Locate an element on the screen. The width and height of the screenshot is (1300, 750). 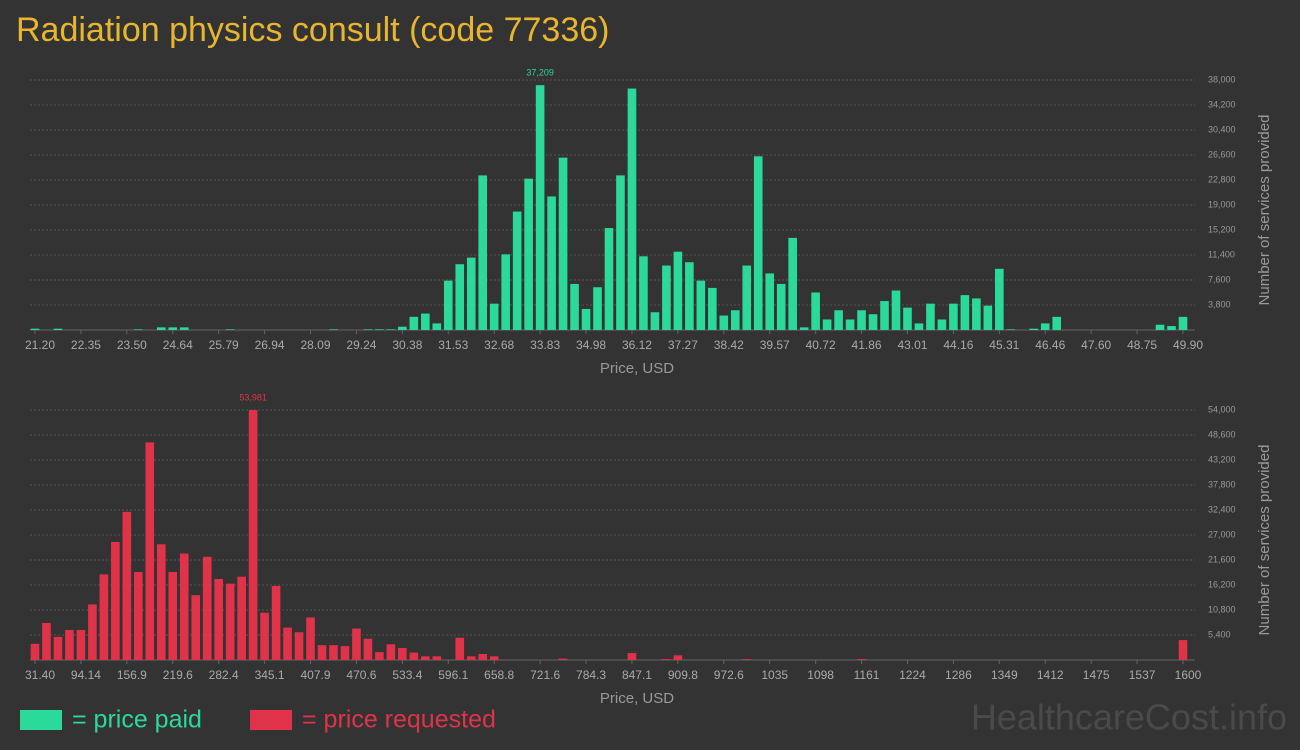
x-tick-label: 1412 is located at coordinates (1050, 675).